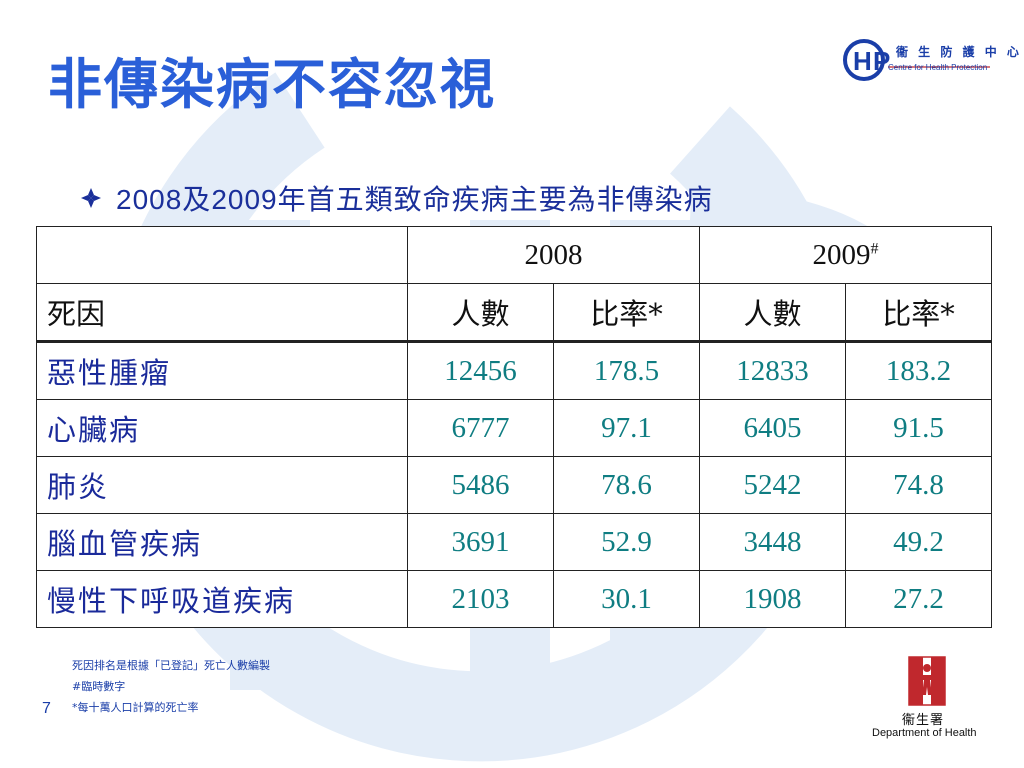  What do you see at coordinates (772, 542) in the screenshot?
I see `value-cell: 3448` at bounding box center [772, 542].